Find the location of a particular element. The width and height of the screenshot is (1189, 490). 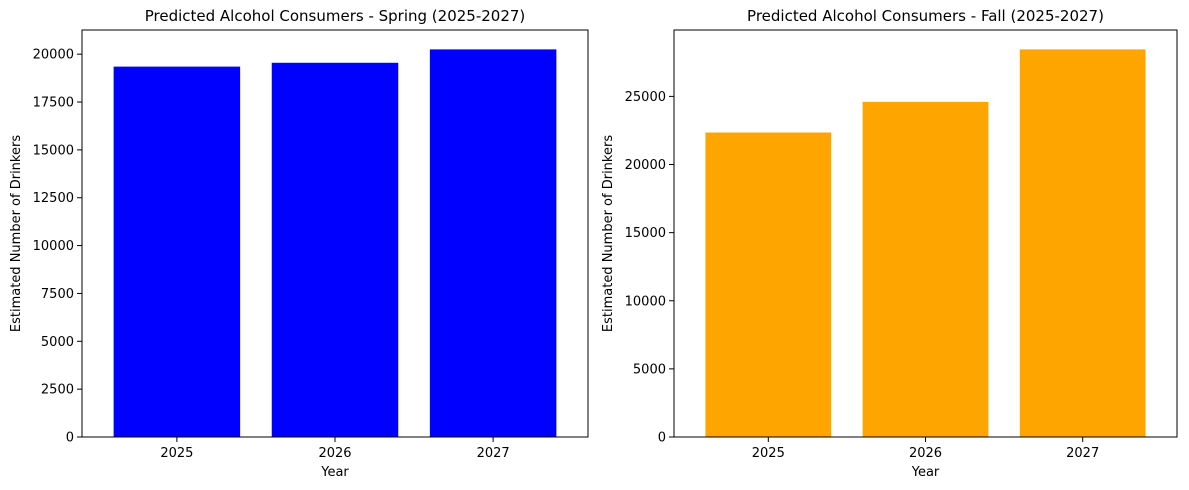

spring-bar-2026 is located at coordinates (335, 249).